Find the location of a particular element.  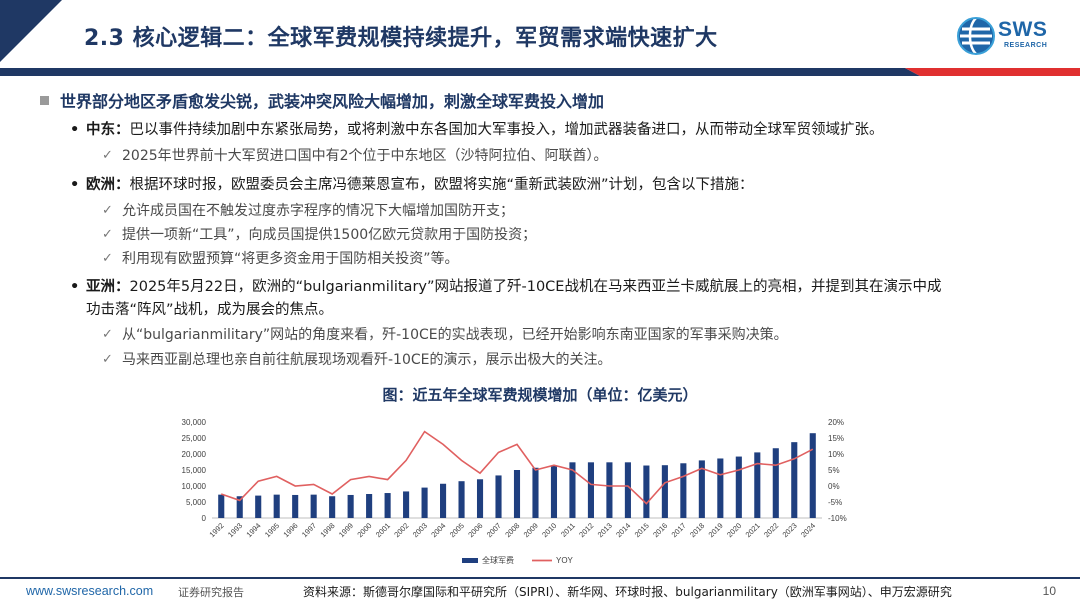

x-tick-label: 2019 is located at coordinates (716, 530).